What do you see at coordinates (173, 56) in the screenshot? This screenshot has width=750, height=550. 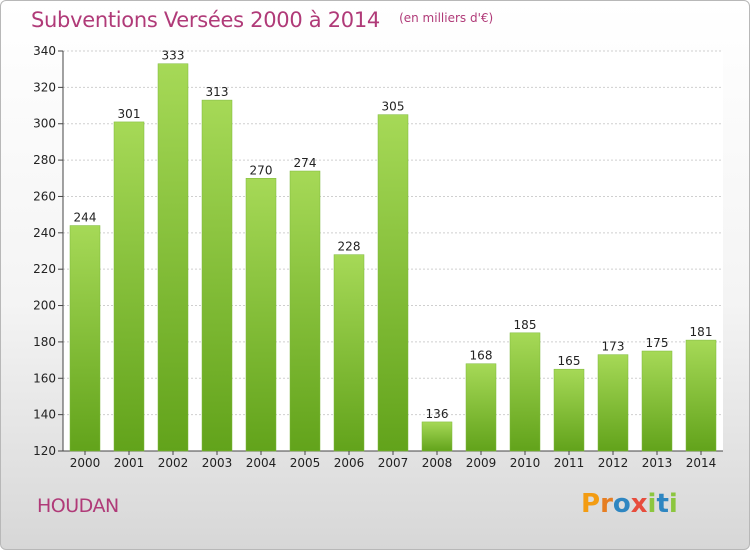 I see `value-label-2002: 333` at bounding box center [173, 56].